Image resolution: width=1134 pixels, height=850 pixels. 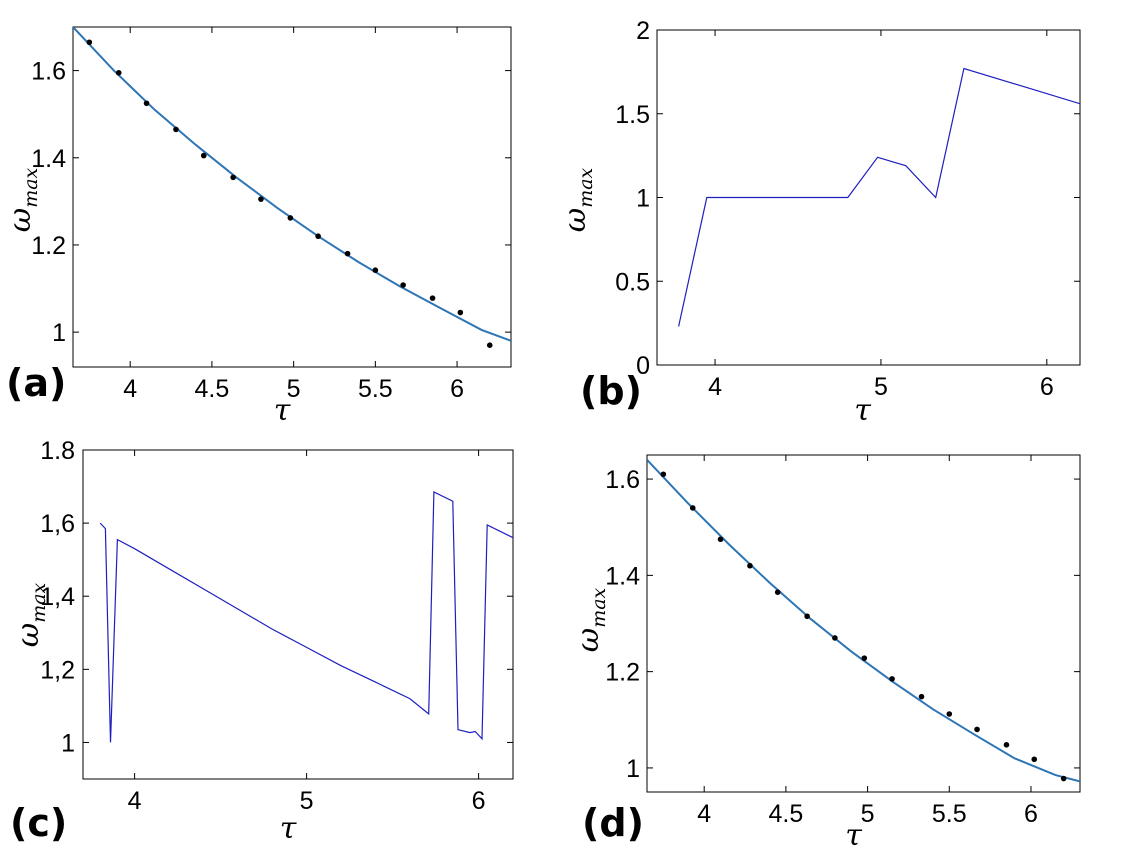 What do you see at coordinates (57, 451) in the screenshot?
I see `y-tick-label: 1.8` at bounding box center [57, 451].